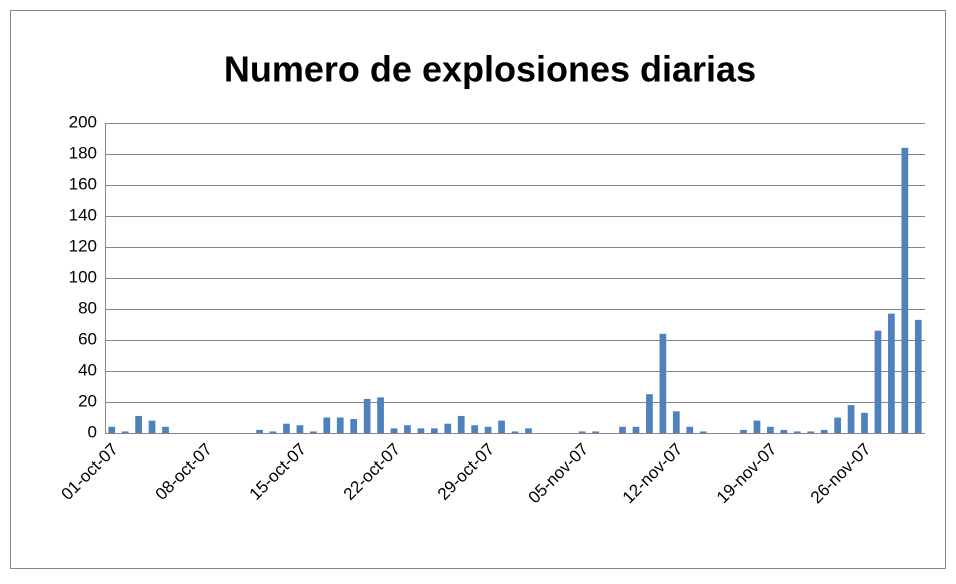 Image resolution: width=956 pixels, height=584 pixels. I want to click on y-tick-label: 120, so click(83, 245).